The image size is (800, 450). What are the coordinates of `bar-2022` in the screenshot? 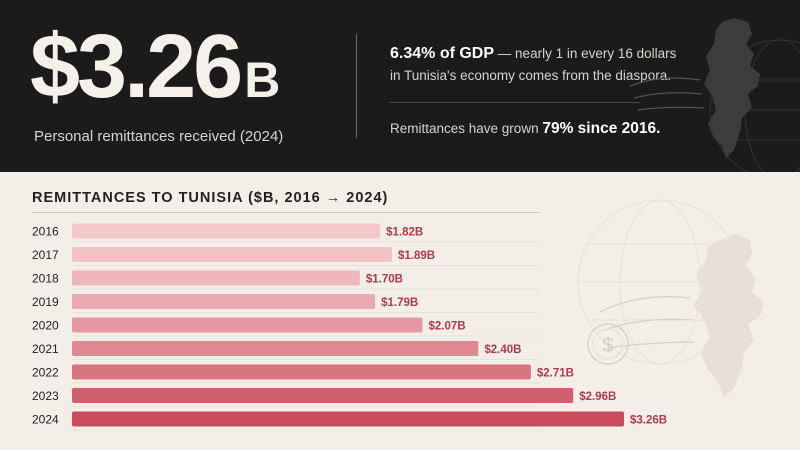 It's located at (301, 372).